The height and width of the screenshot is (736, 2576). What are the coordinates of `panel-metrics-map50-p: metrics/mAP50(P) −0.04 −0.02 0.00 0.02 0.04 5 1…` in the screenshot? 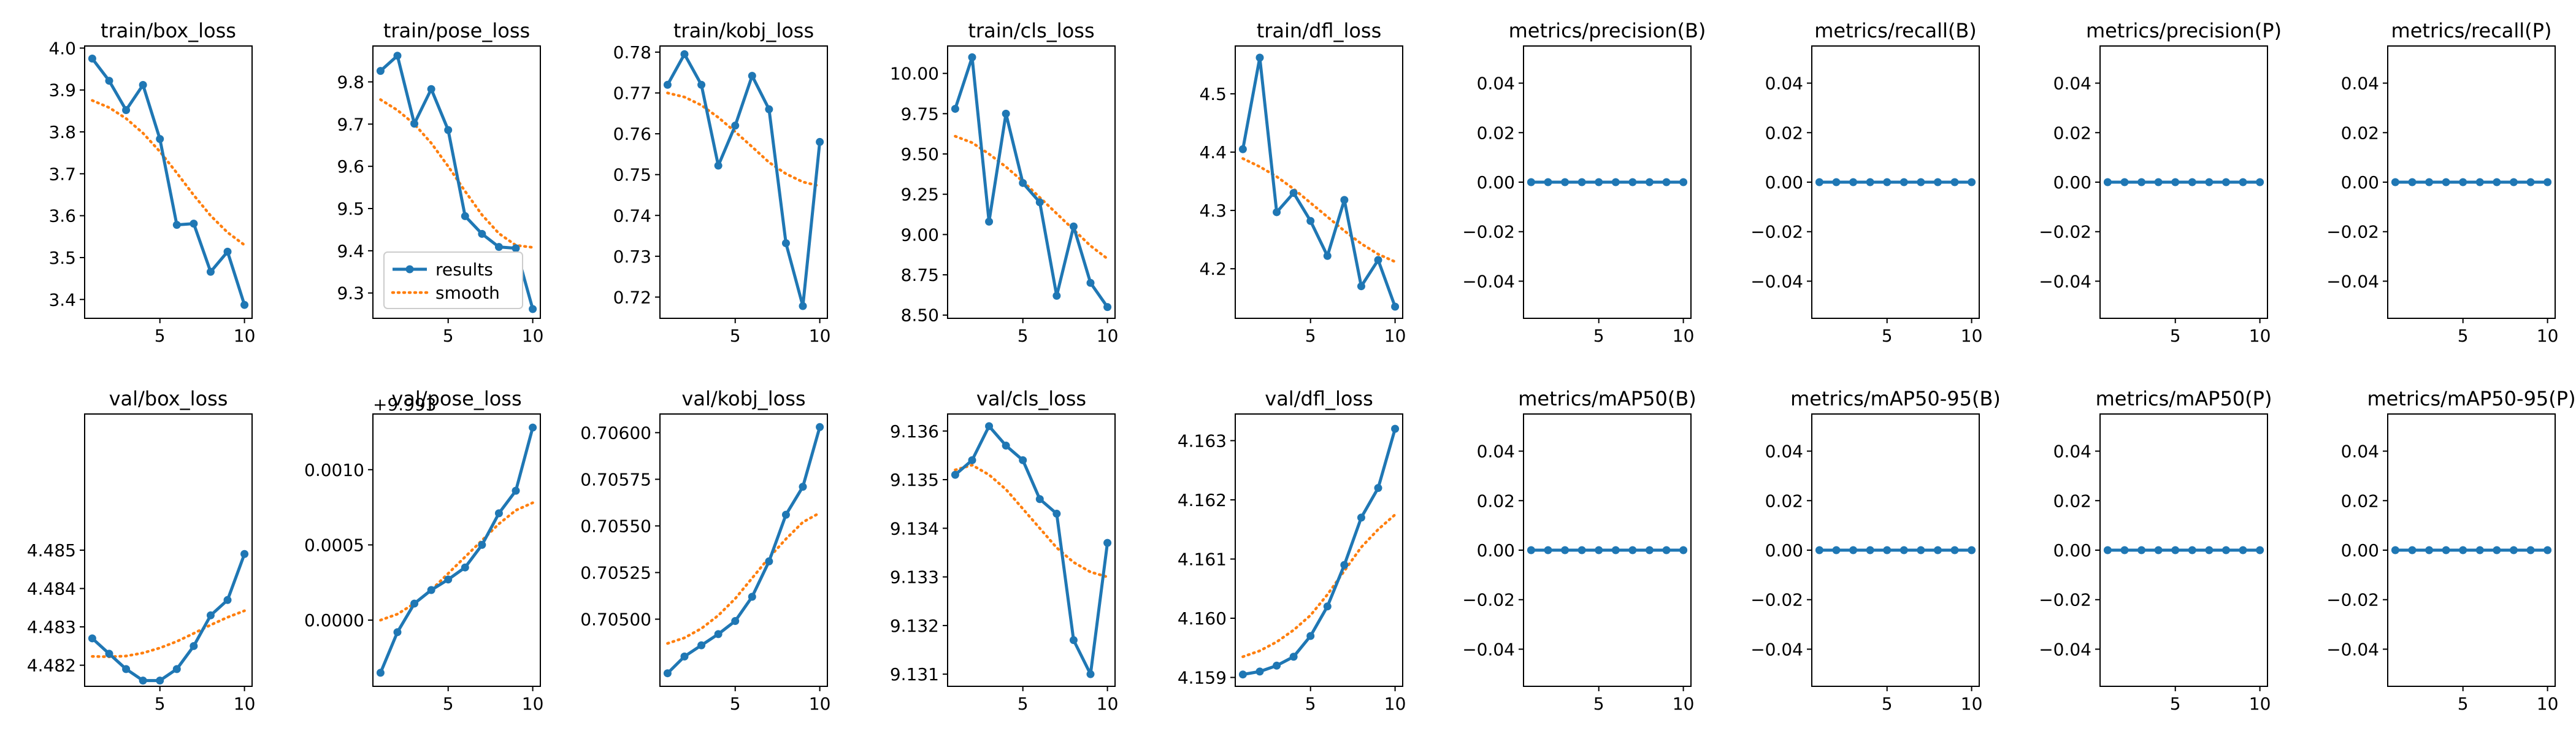 It's located at (2155, 550).